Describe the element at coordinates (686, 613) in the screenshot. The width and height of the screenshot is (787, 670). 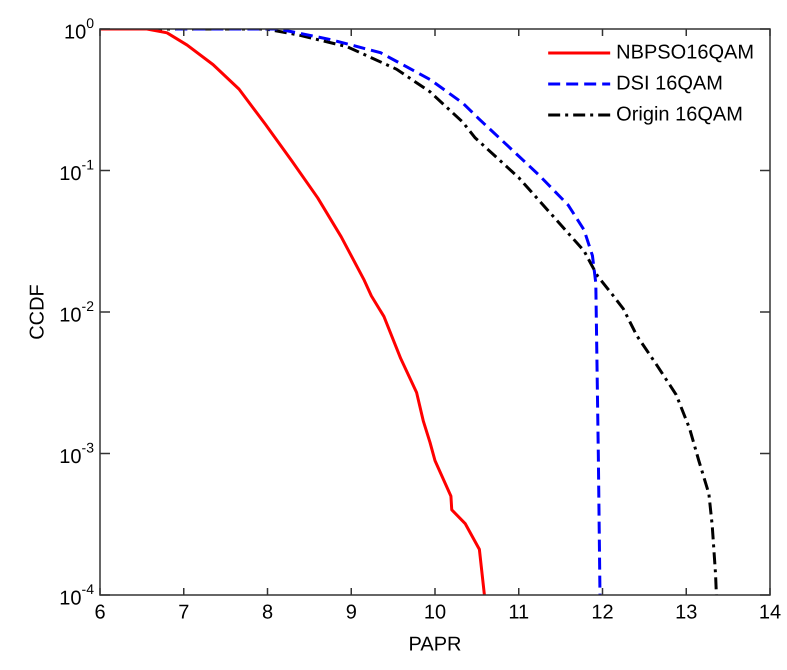
I see `x-tick-label: 13` at that location.